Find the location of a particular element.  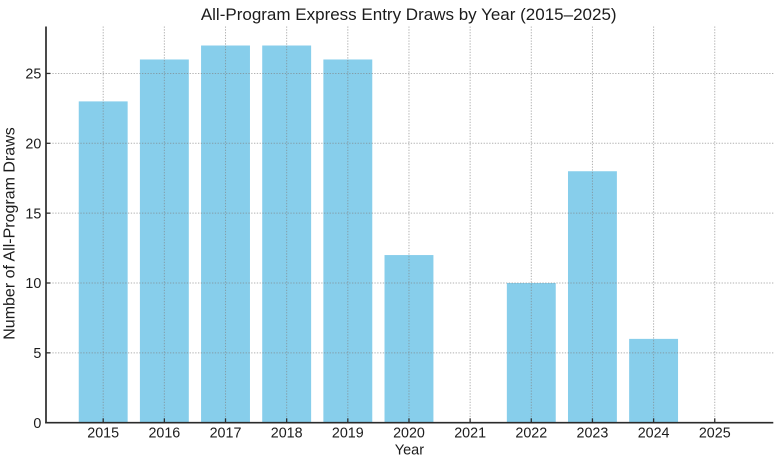

svg-text: 15 is located at coordinates (33, 214).